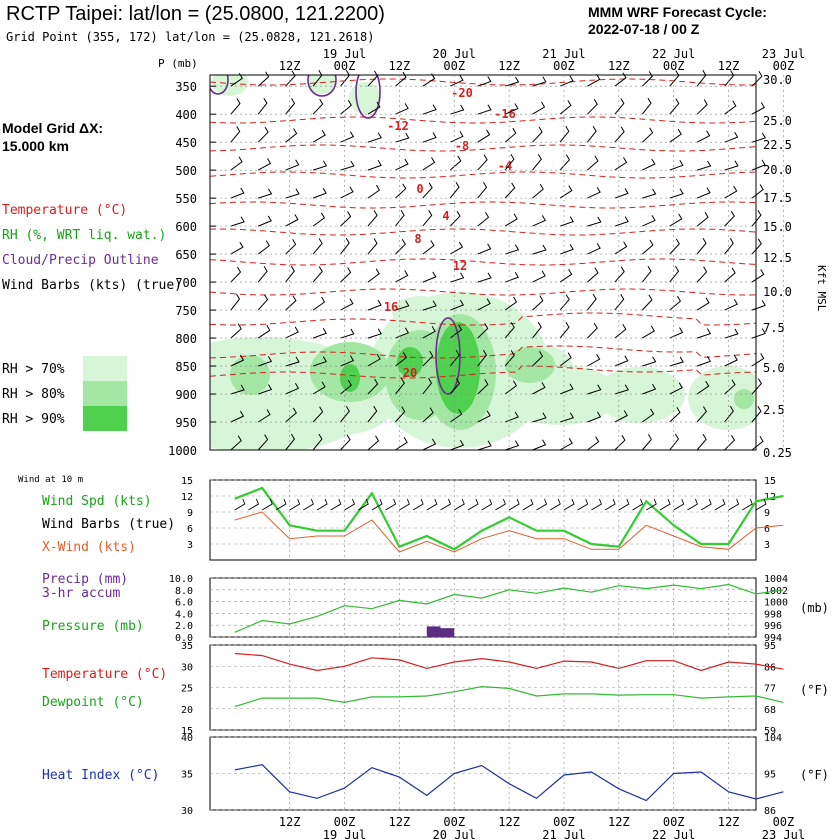  Describe the element at coordinates (433, 631) in the screenshot. I see `precip-bar` at that location.